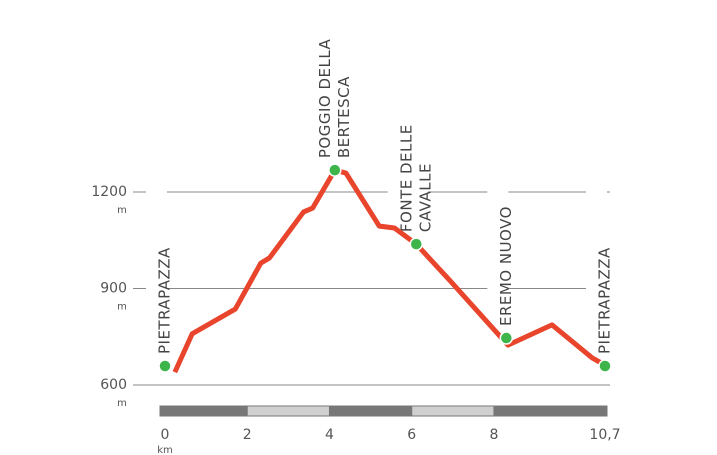 The height and width of the screenshot is (455, 717). What do you see at coordinates (406, 178) in the screenshot?
I see `waypoint-label: FONTE DELLE` at bounding box center [406, 178].